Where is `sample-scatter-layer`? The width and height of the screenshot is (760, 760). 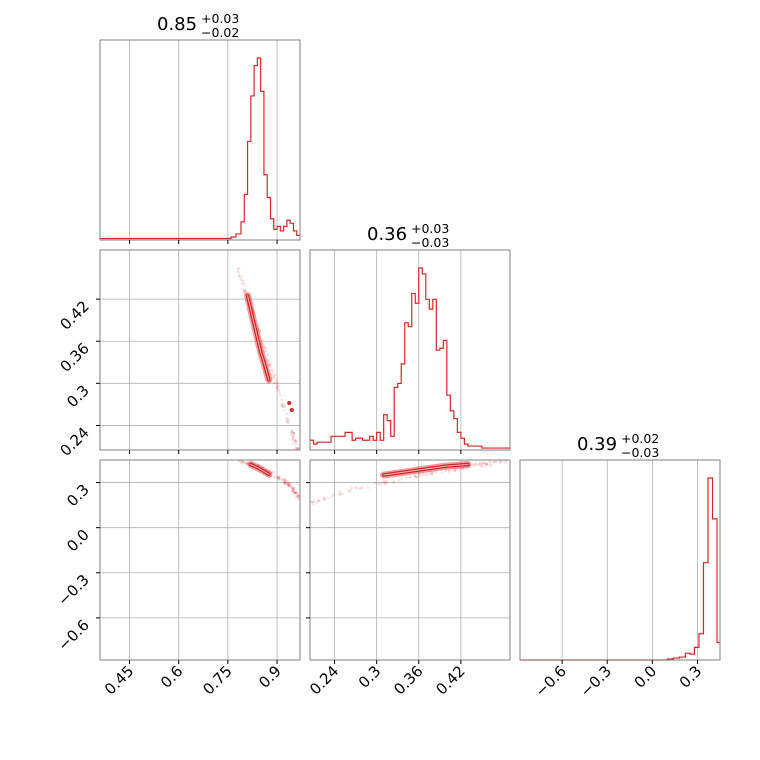
sample-scatter-layer is located at coordinates (373, 386).